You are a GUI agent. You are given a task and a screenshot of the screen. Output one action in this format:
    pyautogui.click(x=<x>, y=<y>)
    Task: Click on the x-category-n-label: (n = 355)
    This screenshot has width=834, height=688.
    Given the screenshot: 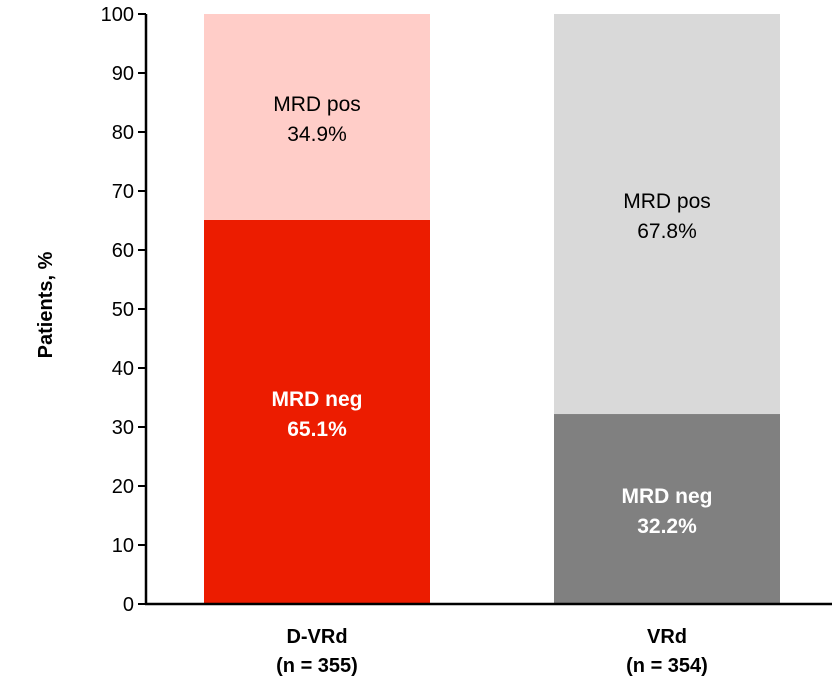 What is the action you would take?
    pyautogui.click(x=317, y=666)
    